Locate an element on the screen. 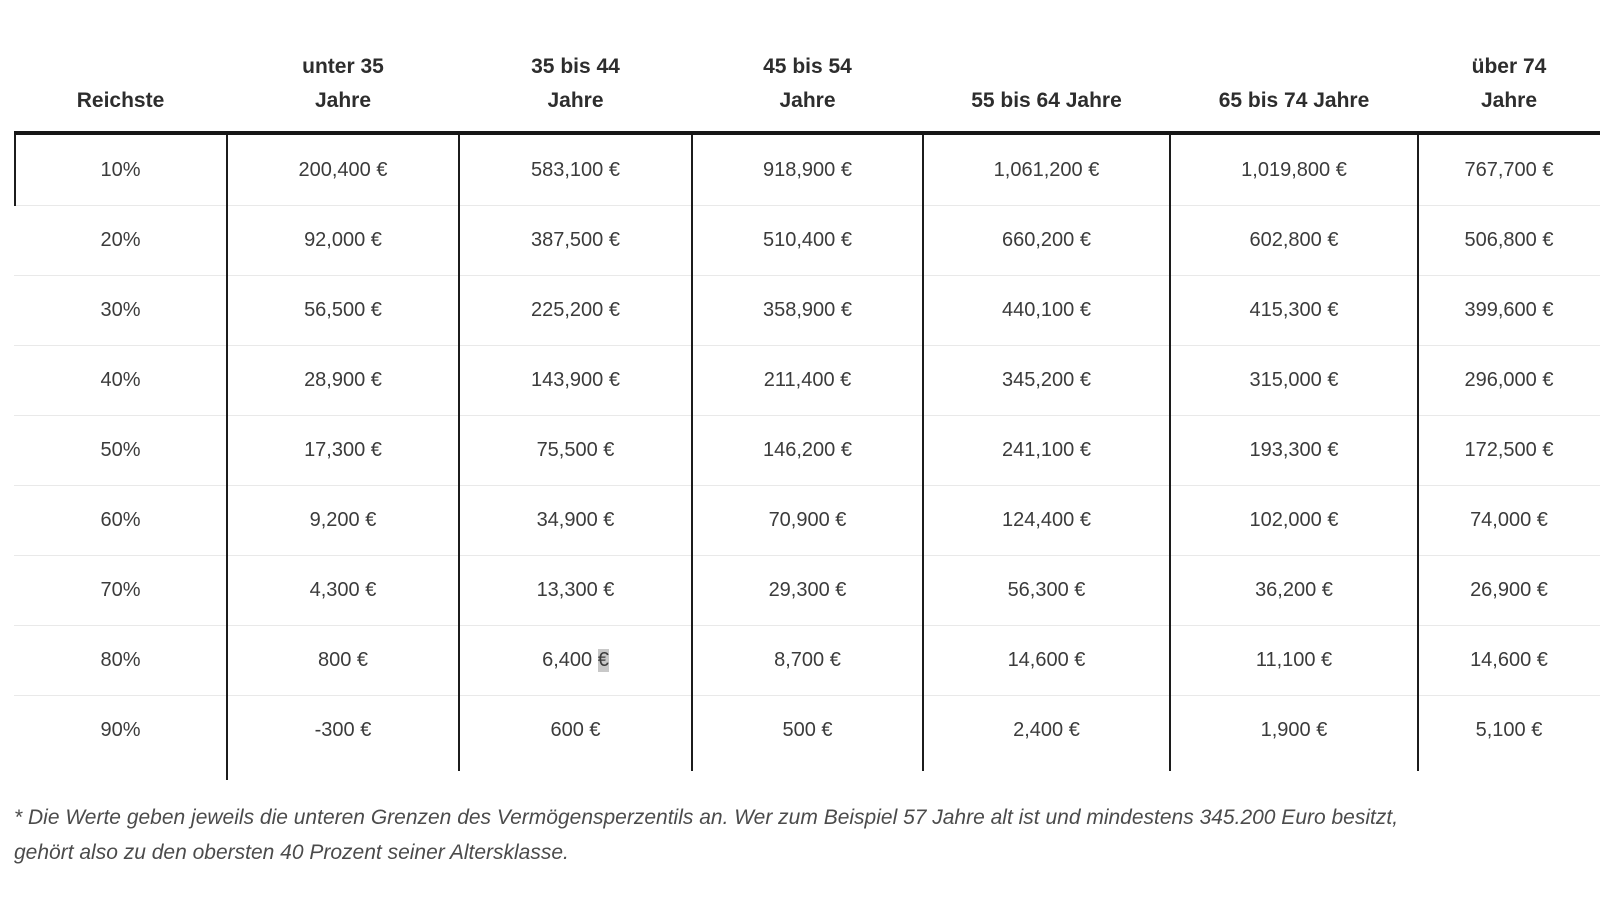  table-cell: 767,700 € is located at coordinates (1509, 169).